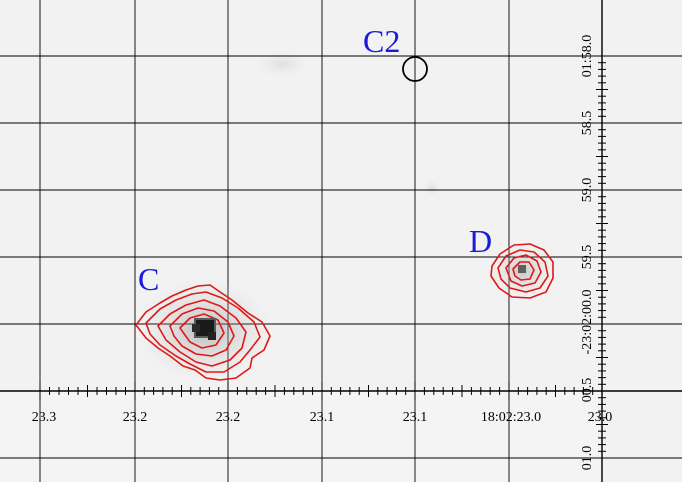  I want to click on source-c-label: C, so click(148, 279).